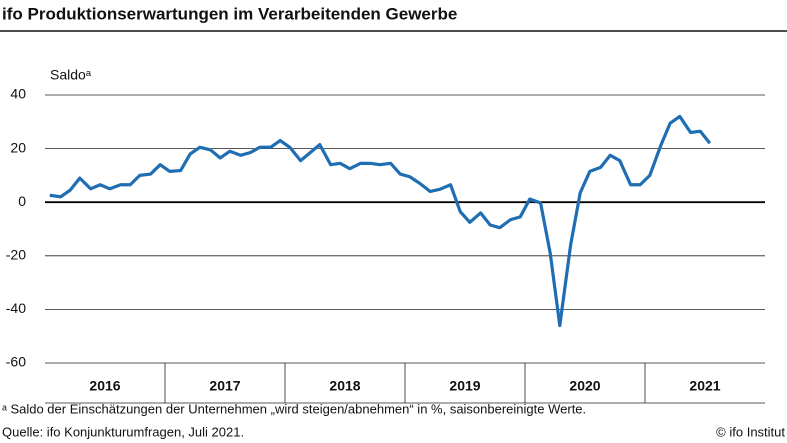 The height and width of the screenshot is (443, 787). I want to click on x-tick-label: 2016, so click(104, 386).